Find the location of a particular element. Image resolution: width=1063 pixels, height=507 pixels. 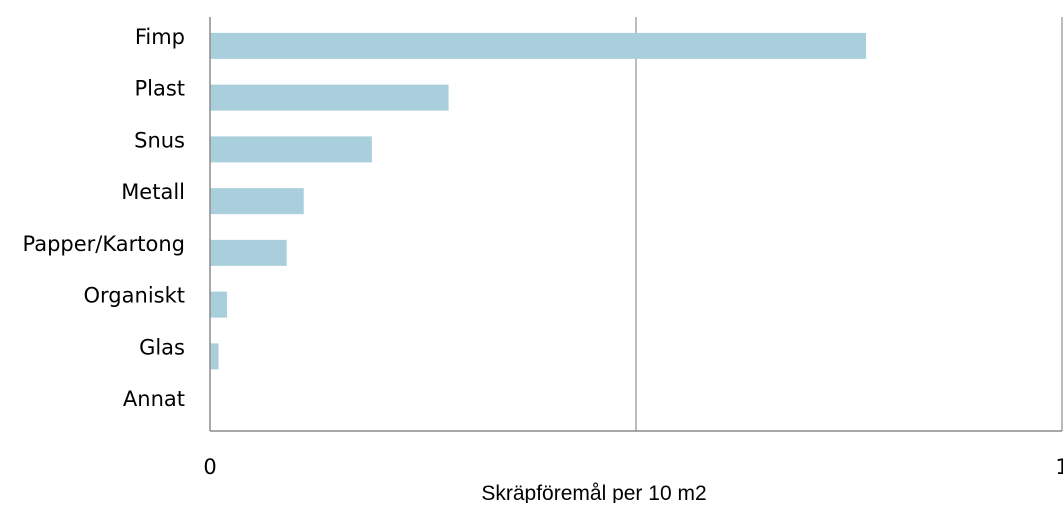

category-label-papper-kartong: Papper/Kartong is located at coordinates (103, 244).